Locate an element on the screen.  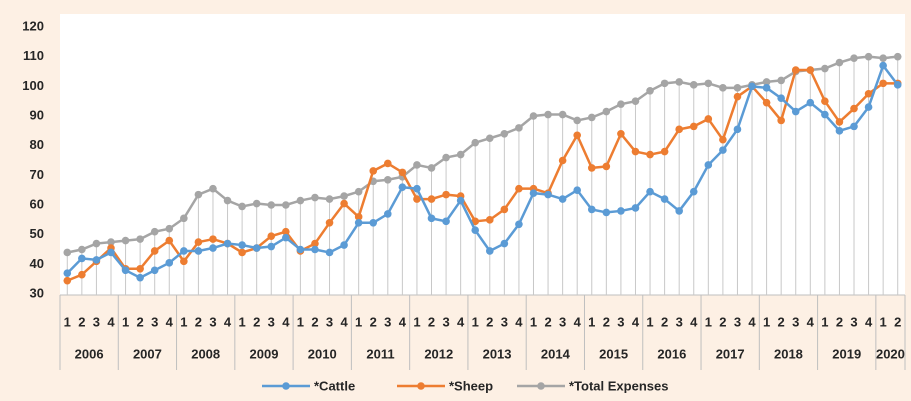
legend-label: *Cattle is located at coordinates (334, 385).